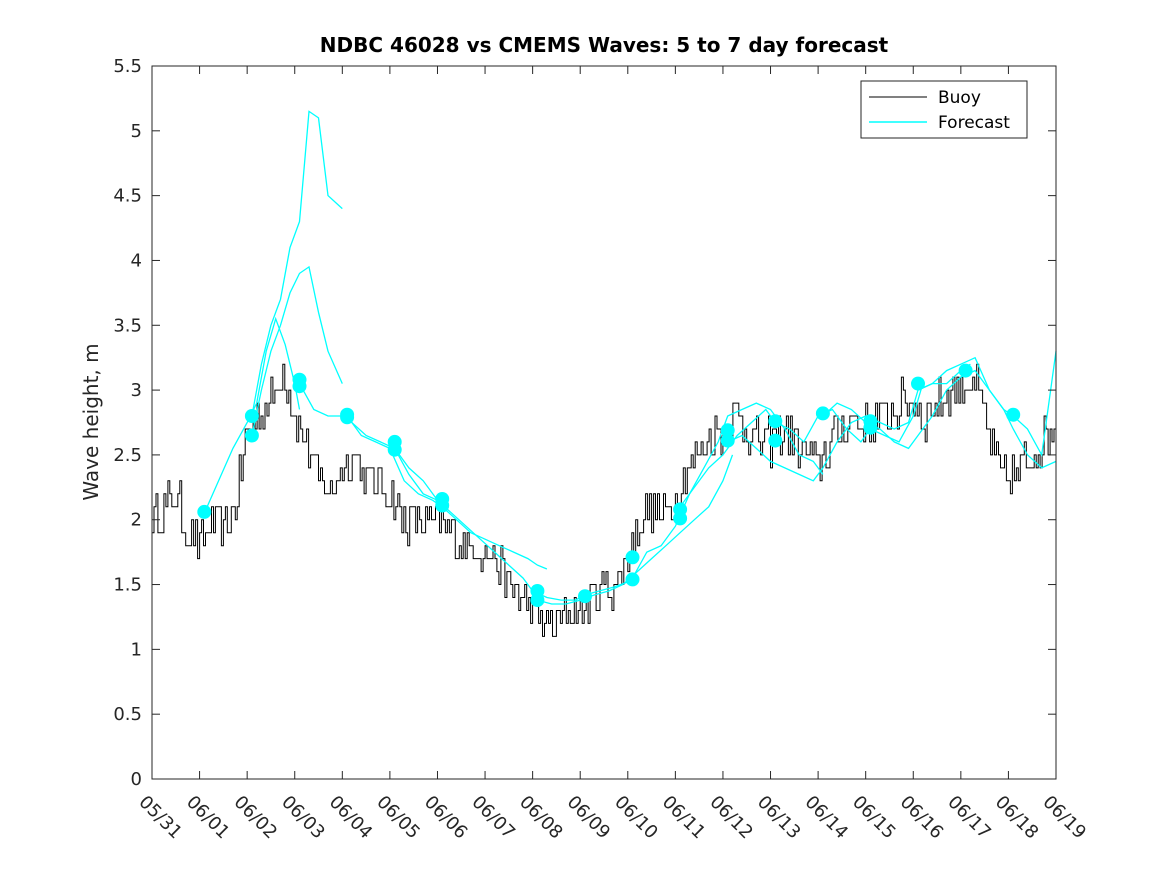  I want to click on legend-buoy-label: Buoy, so click(959, 98).